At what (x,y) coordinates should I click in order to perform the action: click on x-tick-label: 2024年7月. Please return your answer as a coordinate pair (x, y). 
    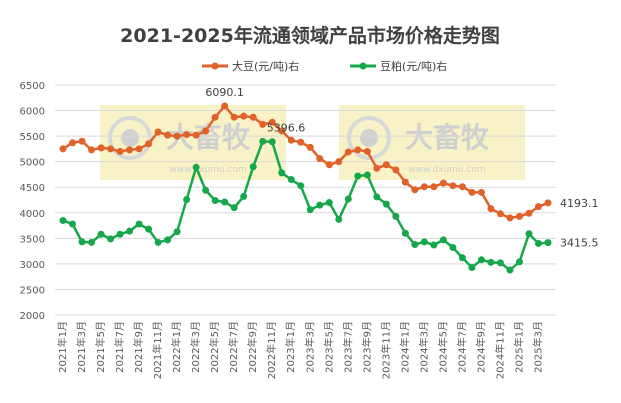
    Looking at the image, I should click on (461, 347).